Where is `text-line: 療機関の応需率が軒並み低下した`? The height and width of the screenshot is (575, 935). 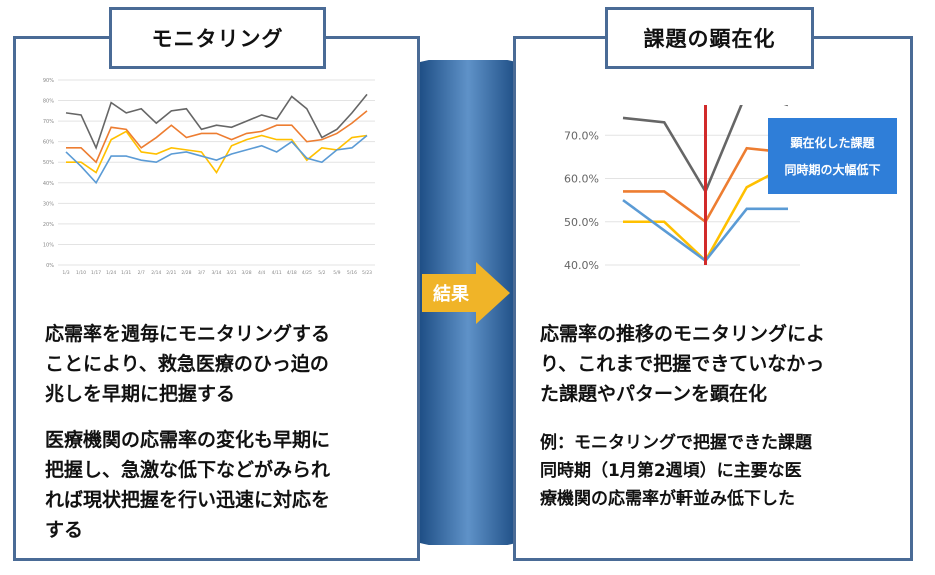
text-line: 療機関の応需率が軒並み低下した is located at coordinates (667, 499).